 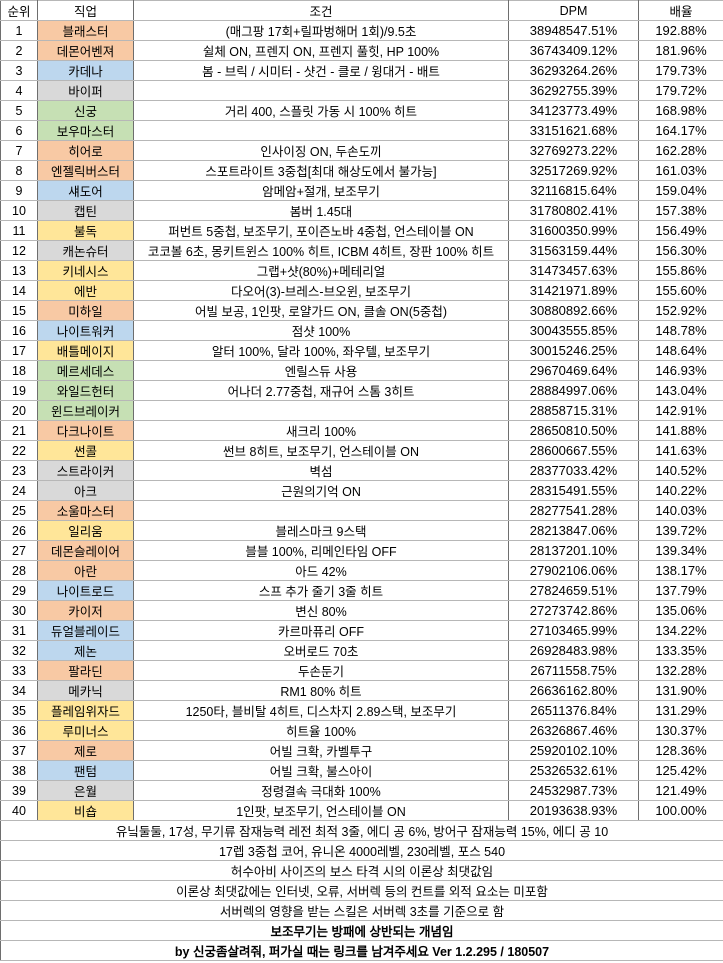 What do you see at coordinates (19, 710) in the screenshot?
I see `rank-cell: 35` at bounding box center [19, 710].